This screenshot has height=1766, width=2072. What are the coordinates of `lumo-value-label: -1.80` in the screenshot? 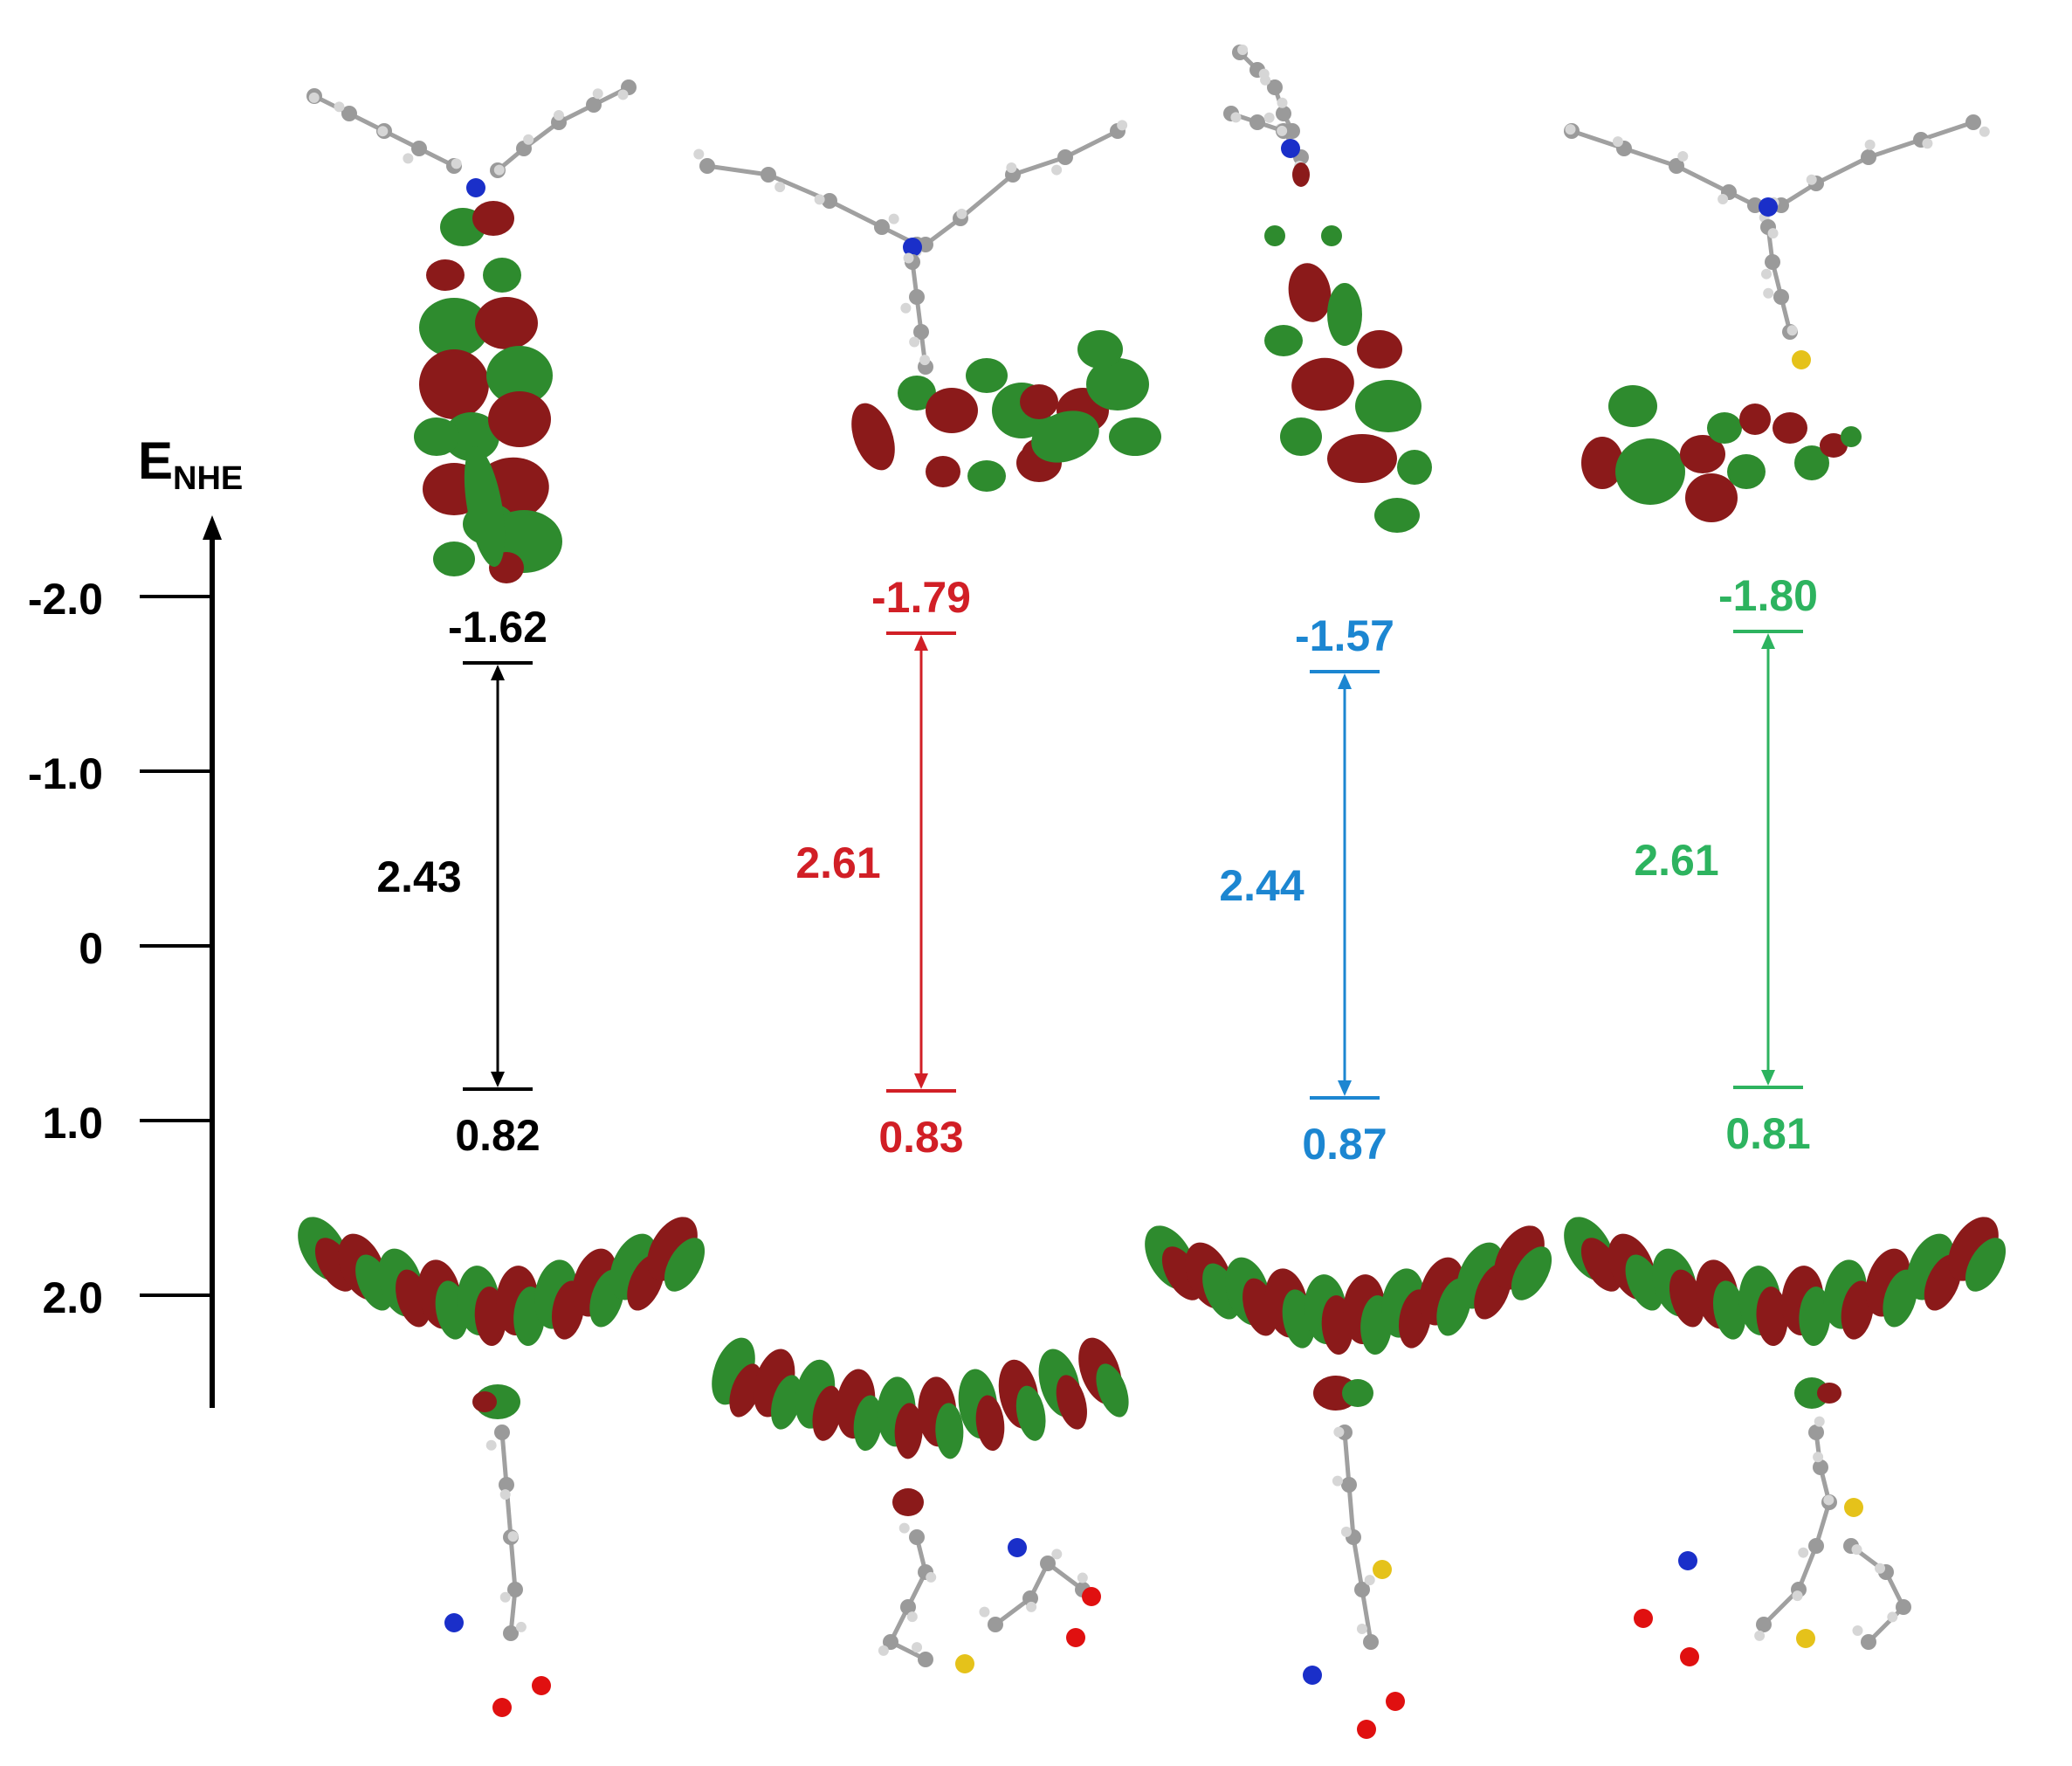 It's located at (1768, 595).